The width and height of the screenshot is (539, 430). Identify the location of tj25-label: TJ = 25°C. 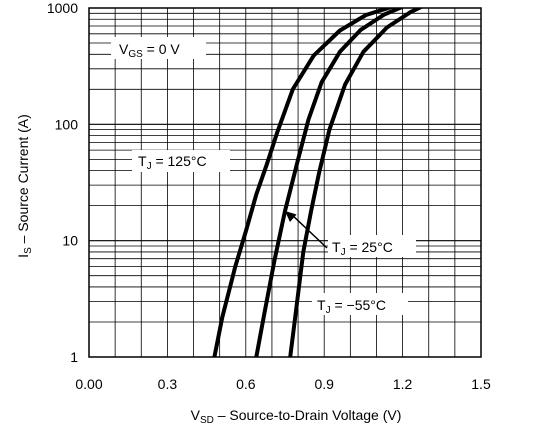
(362, 248).